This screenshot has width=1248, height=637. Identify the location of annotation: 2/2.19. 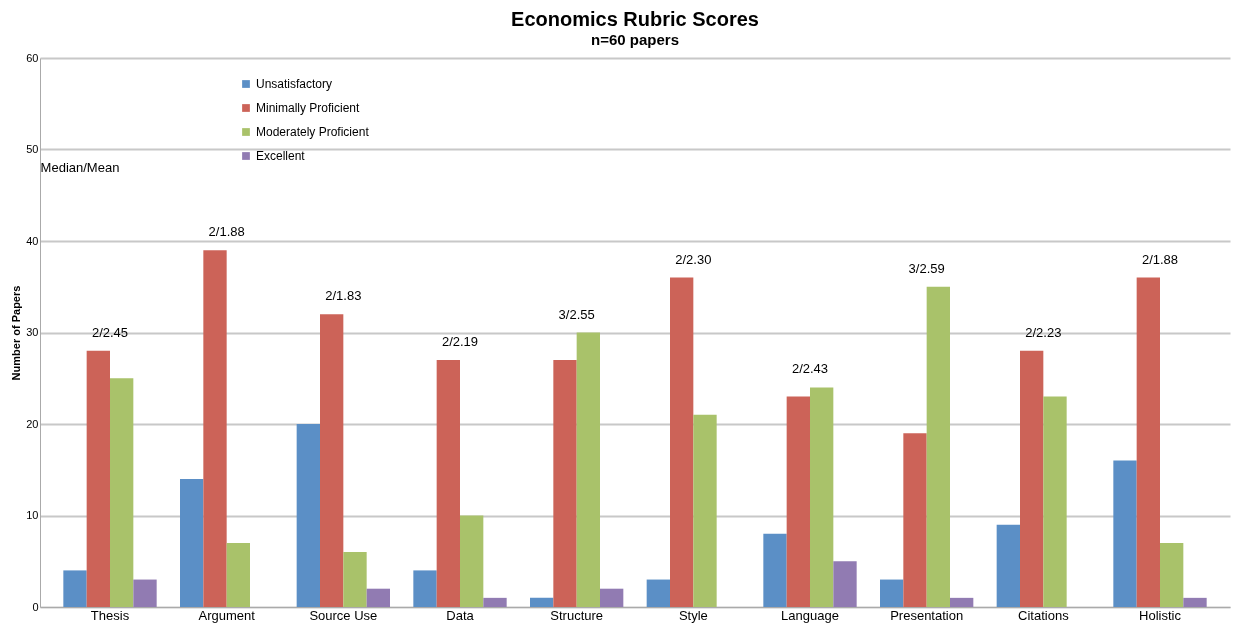
(460, 341).